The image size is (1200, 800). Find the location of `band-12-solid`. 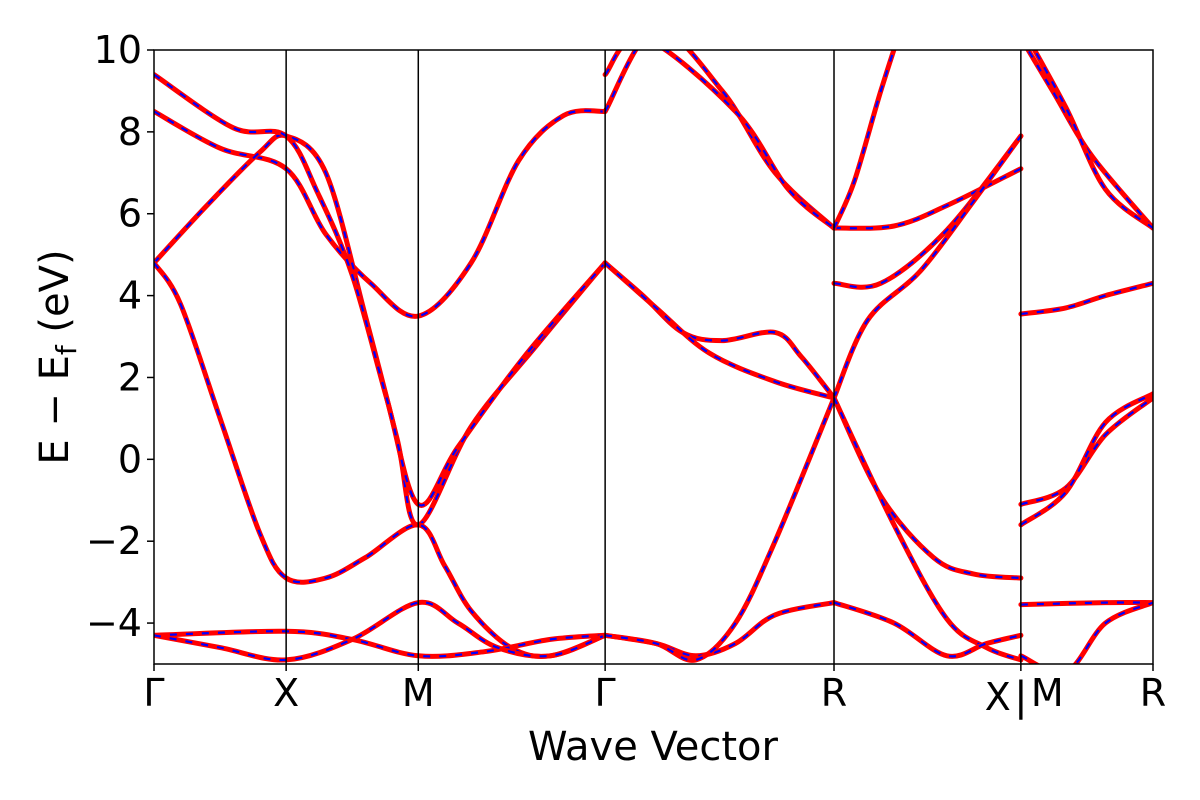

band-12-solid is located at coordinates (719, 140).